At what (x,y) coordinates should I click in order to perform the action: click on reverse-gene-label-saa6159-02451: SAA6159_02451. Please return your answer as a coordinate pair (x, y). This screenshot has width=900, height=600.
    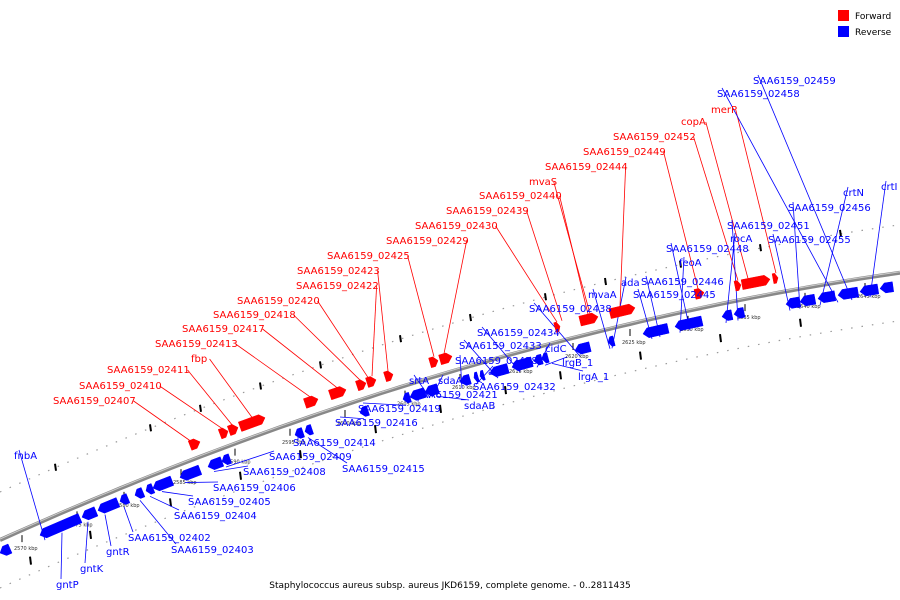
    Looking at the image, I should click on (768, 226).